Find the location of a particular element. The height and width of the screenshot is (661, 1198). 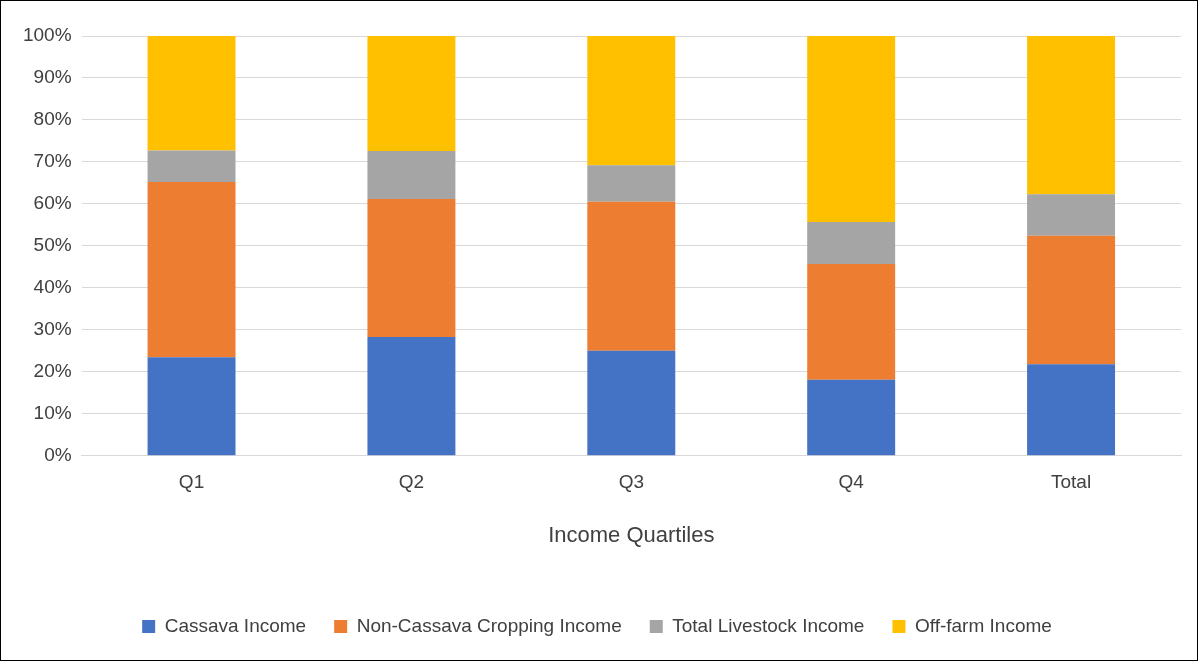

y-tick-label: 70% is located at coordinates (52, 161).